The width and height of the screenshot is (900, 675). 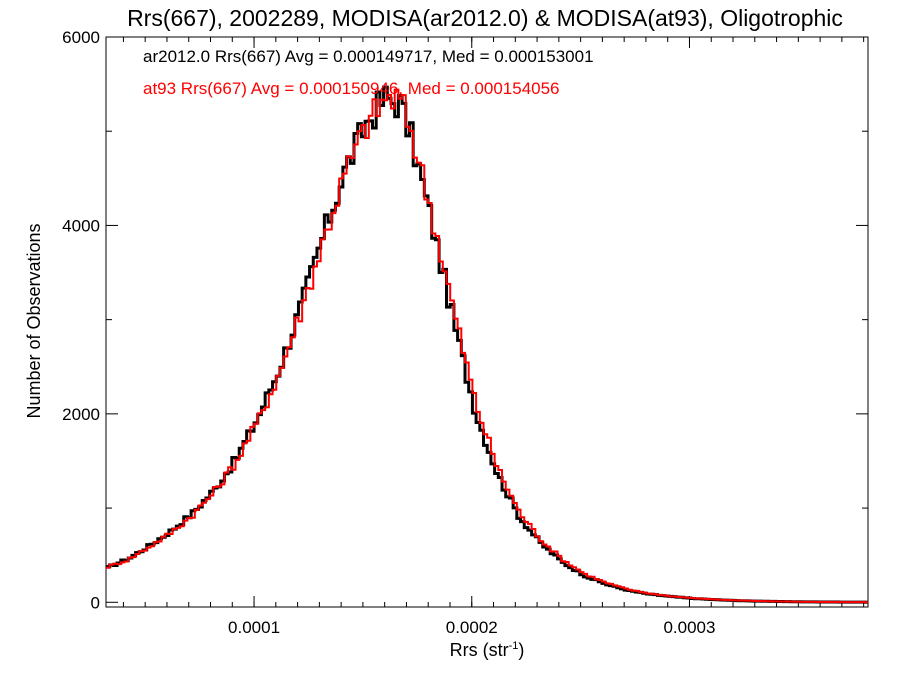 What do you see at coordinates (81, 414) in the screenshot?
I see `y-tick-label: 2000` at bounding box center [81, 414].